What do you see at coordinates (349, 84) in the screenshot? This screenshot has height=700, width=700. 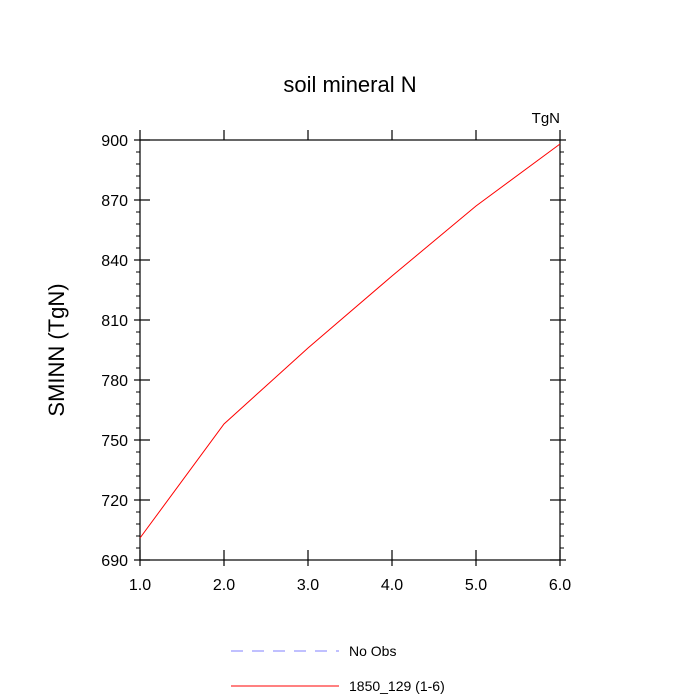 I see `chart-title: soil mineral N` at bounding box center [349, 84].